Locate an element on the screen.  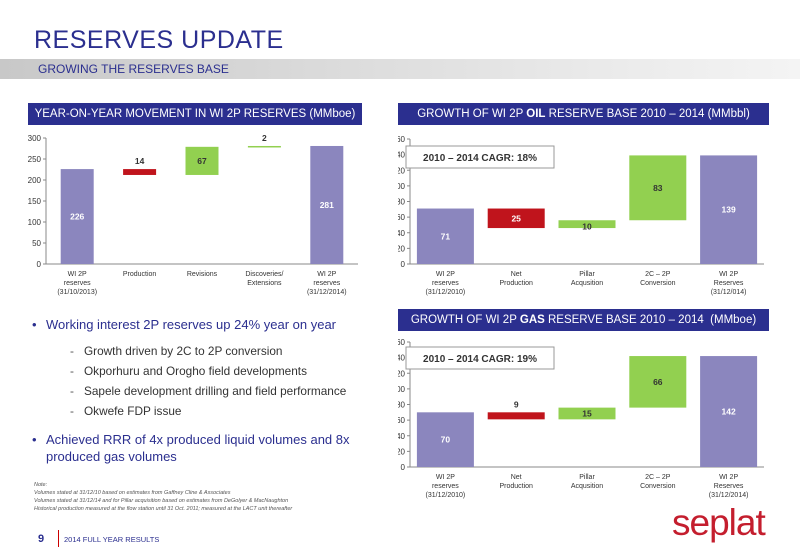
data-label: 9 is located at coordinates (516, 404).